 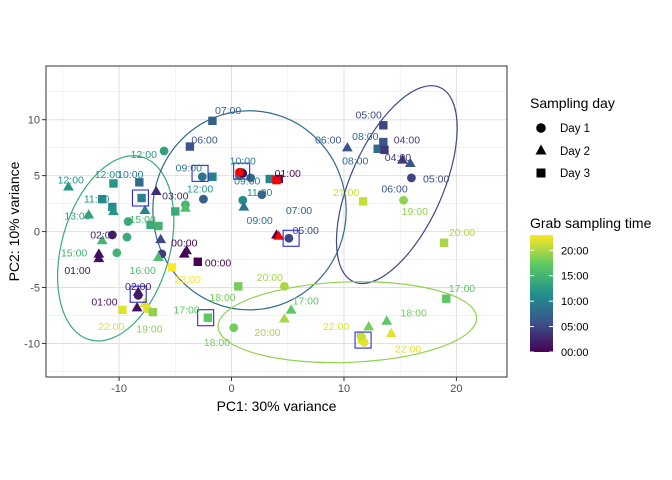 I want to click on point-time-label: 11:00, so click(x=97, y=200).